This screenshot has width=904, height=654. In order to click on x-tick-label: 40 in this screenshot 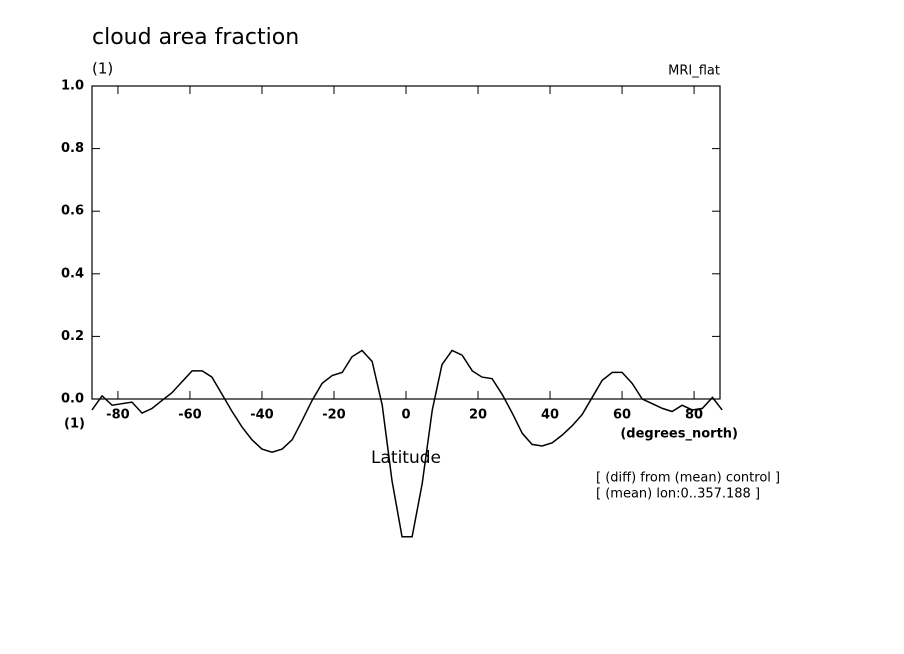, I will do `click(550, 415)`.